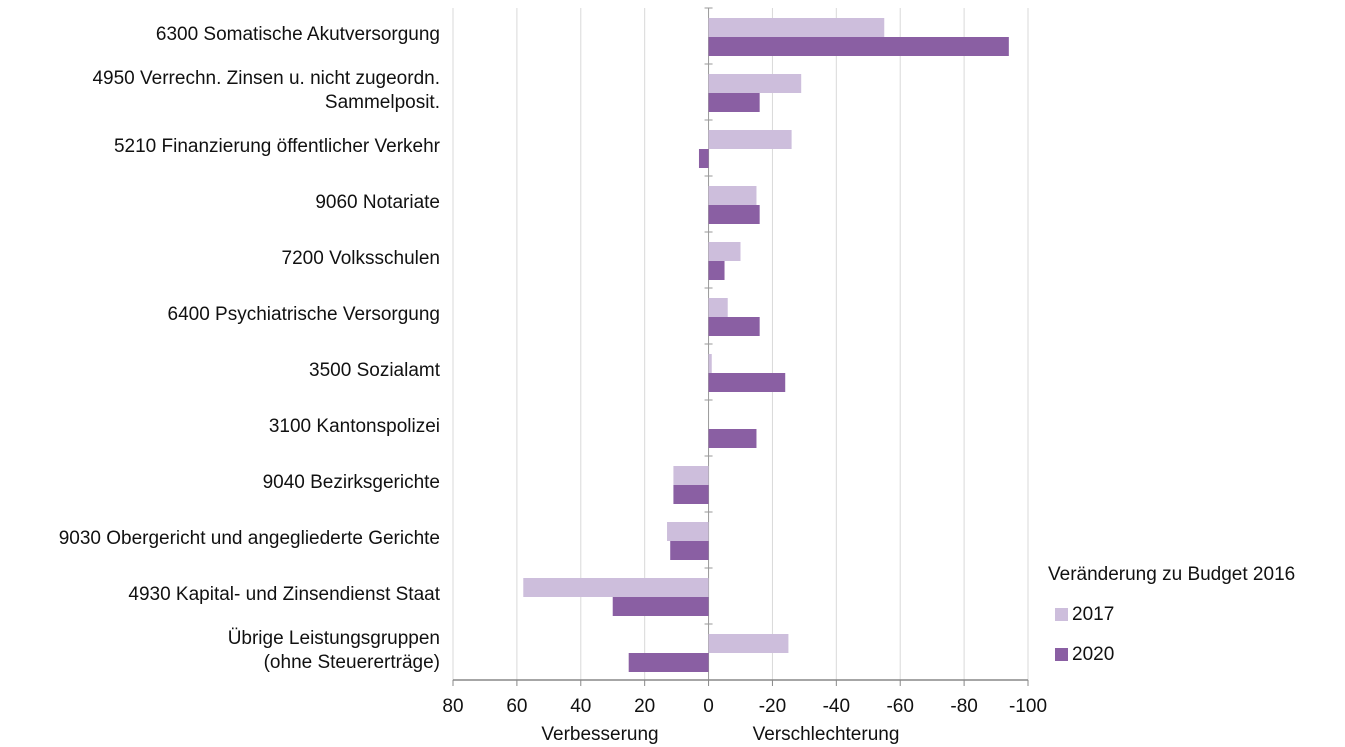  What do you see at coordinates (1093, 654) in the screenshot?
I see `legend-label: 2020` at bounding box center [1093, 654].